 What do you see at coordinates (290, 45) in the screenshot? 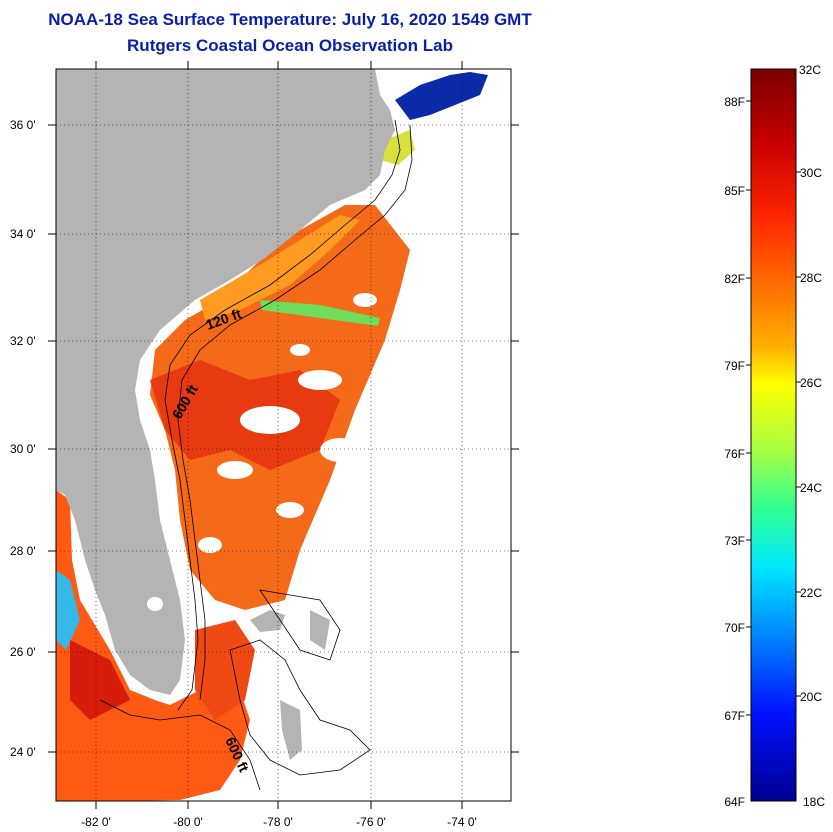
I see `map-subtitle: Rutgers Coastal Ocean Observation Lab` at bounding box center [290, 45].